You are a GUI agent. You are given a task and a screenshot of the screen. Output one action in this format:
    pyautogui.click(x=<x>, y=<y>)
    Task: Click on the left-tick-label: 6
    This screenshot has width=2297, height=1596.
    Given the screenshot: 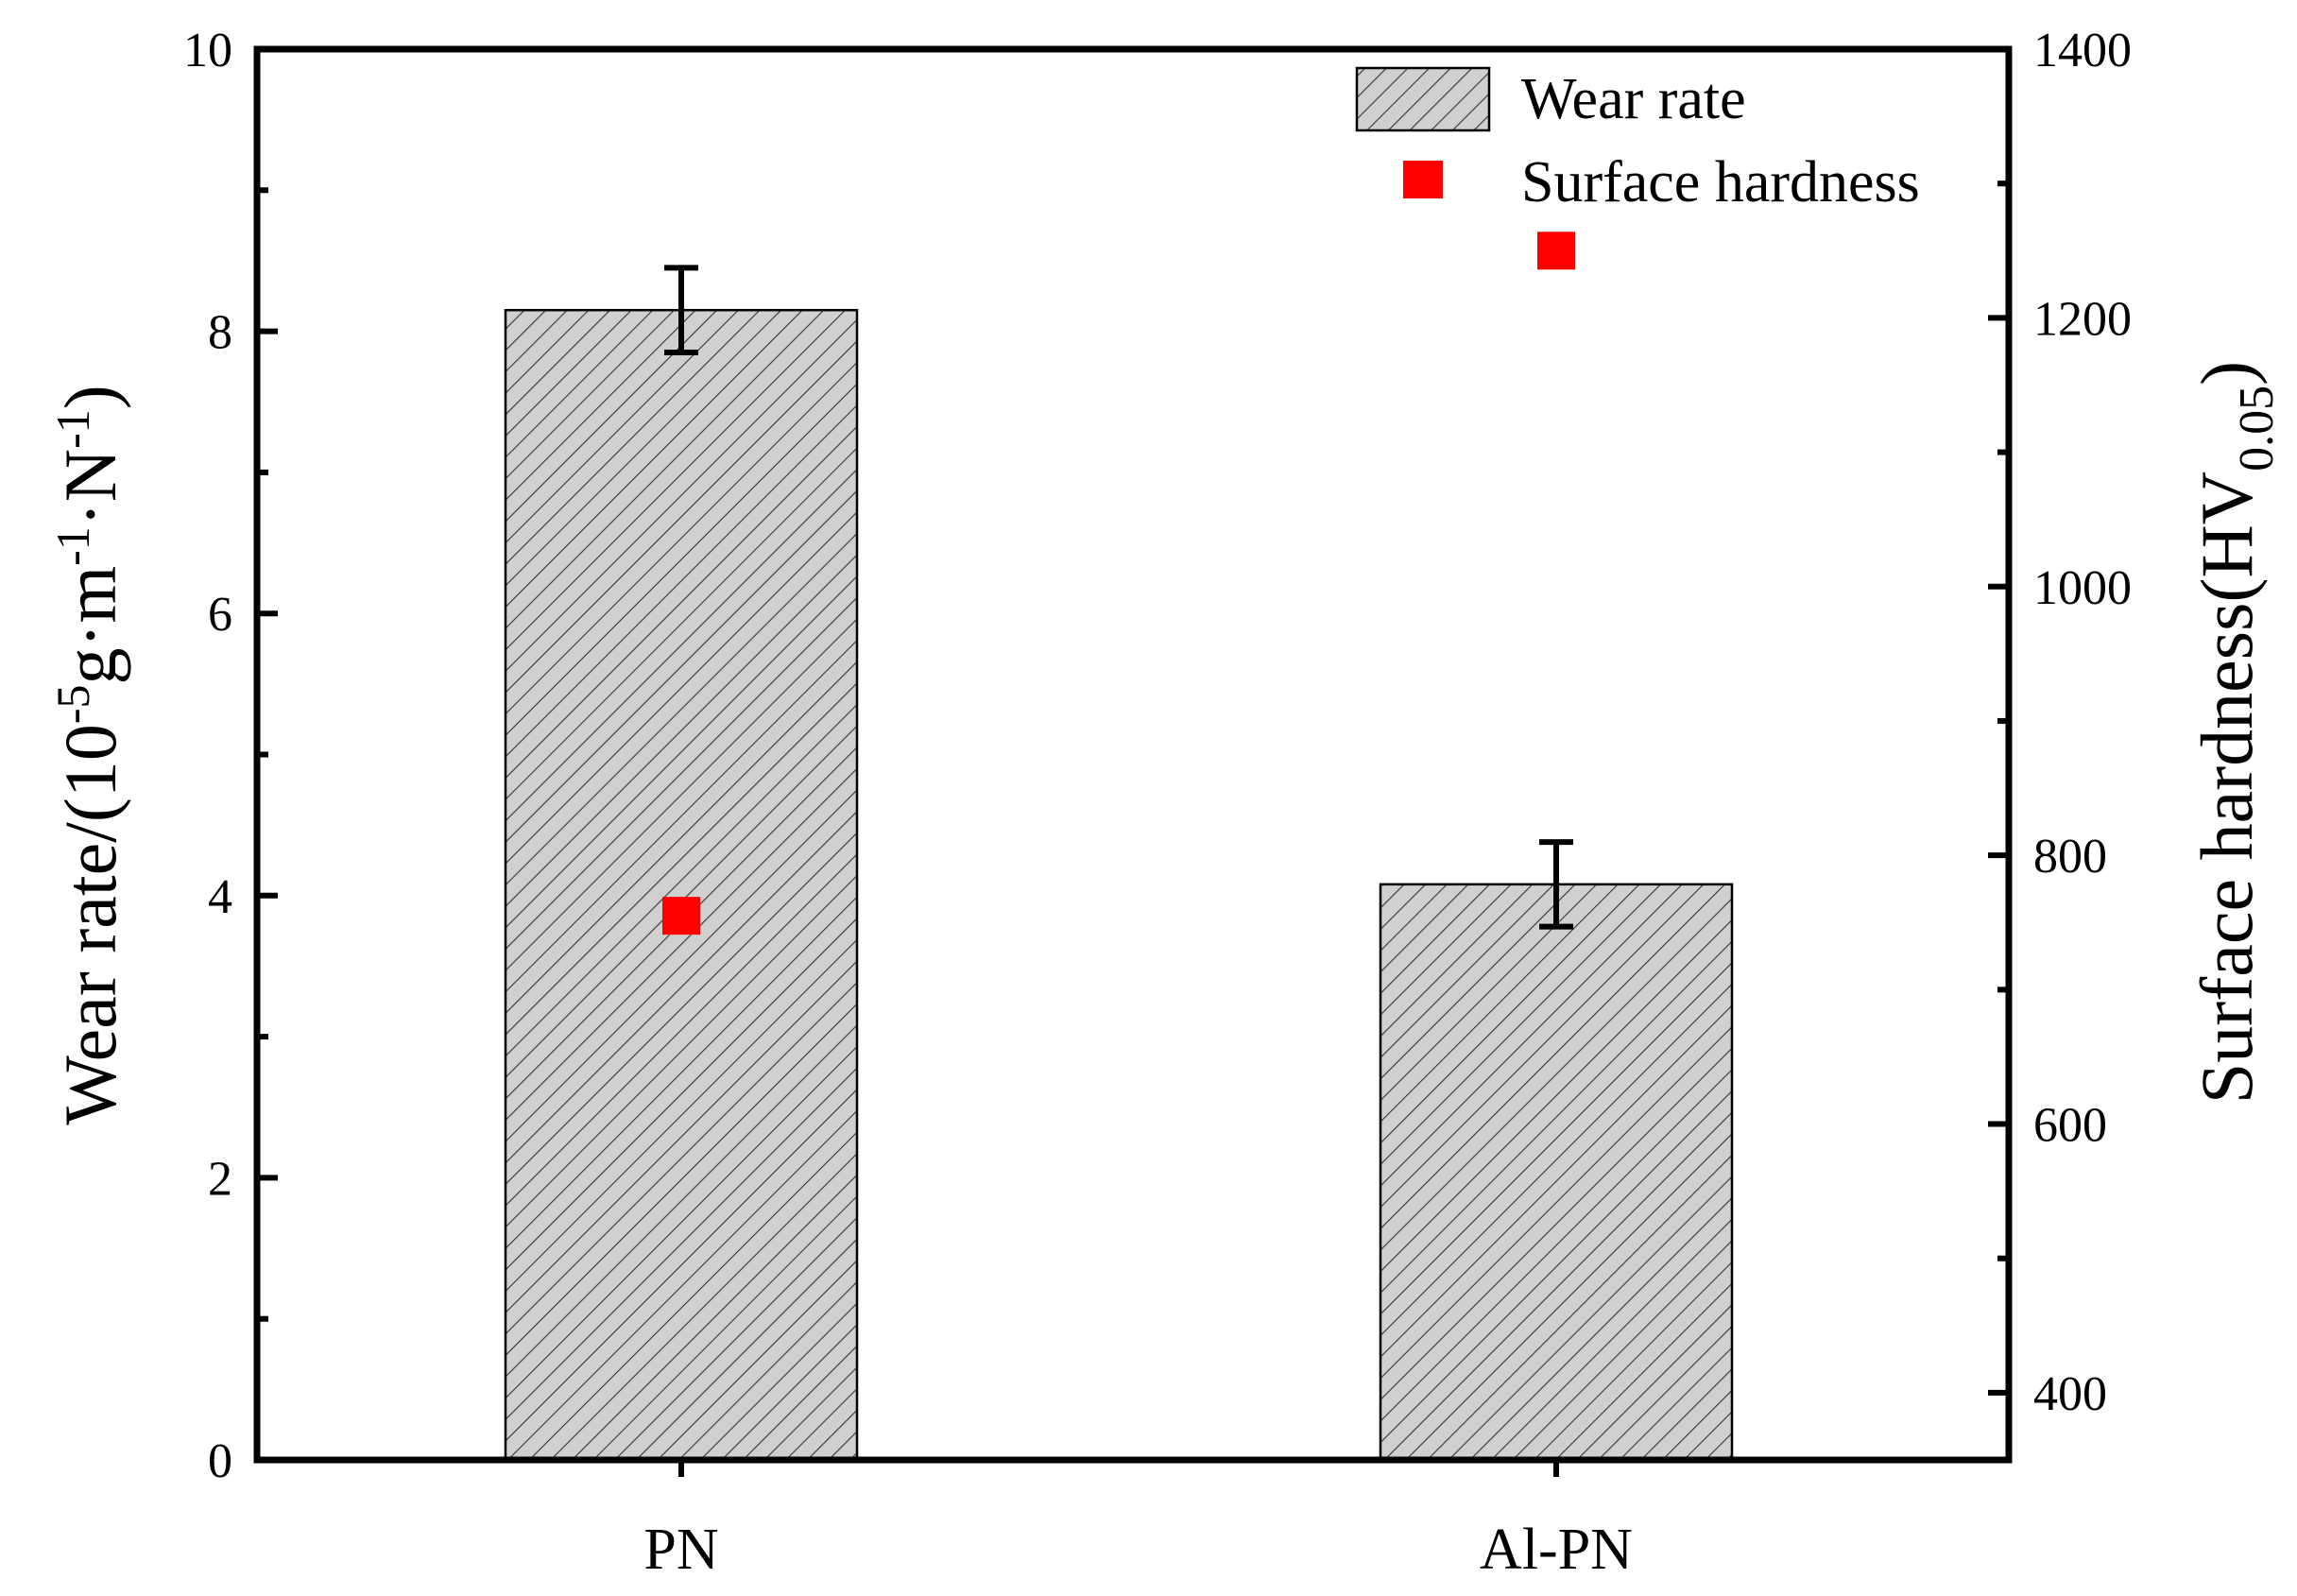 What is the action you would take?
    pyautogui.click(x=220, y=615)
    